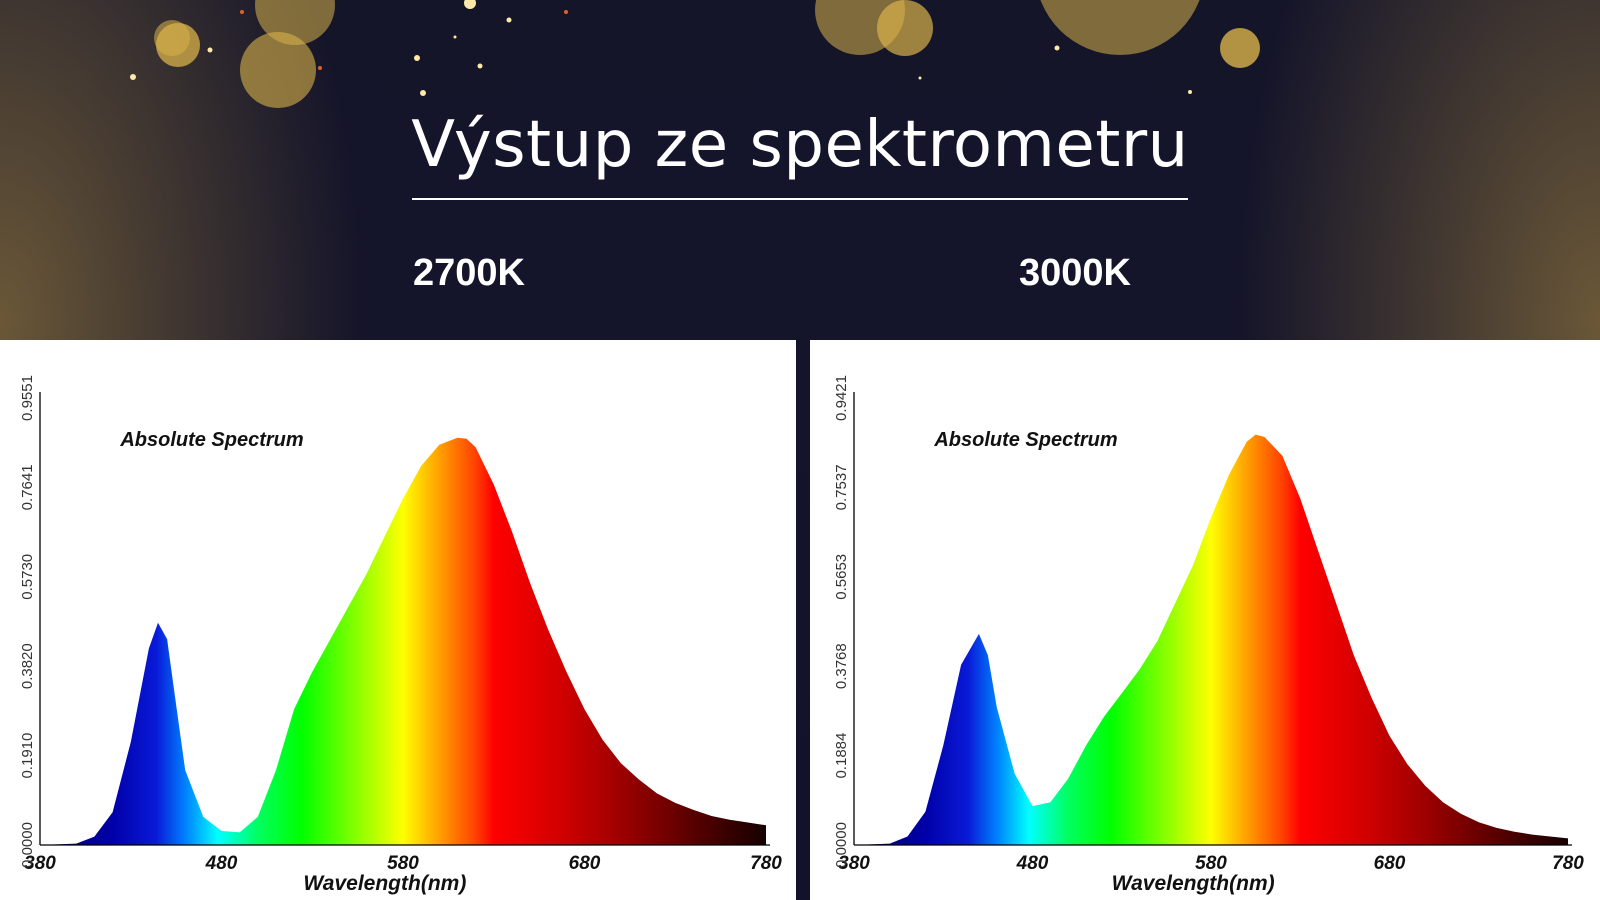 The height and width of the screenshot is (900, 1600). I want to click on y-tick-label: 0.7537, so click(841, 487).